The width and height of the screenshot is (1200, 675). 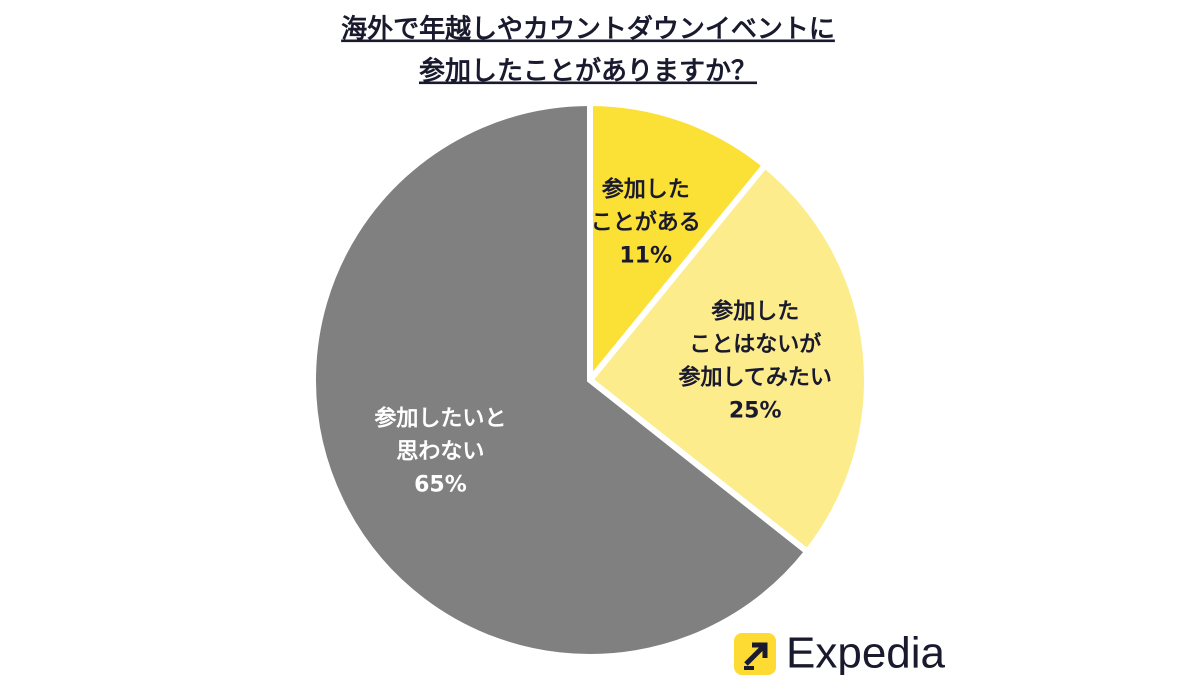 What do you see at coordinates (588, 71) in the screenshot?
I see `chart-title: 参加したことがありますか？` at bounding box center [588, 71].